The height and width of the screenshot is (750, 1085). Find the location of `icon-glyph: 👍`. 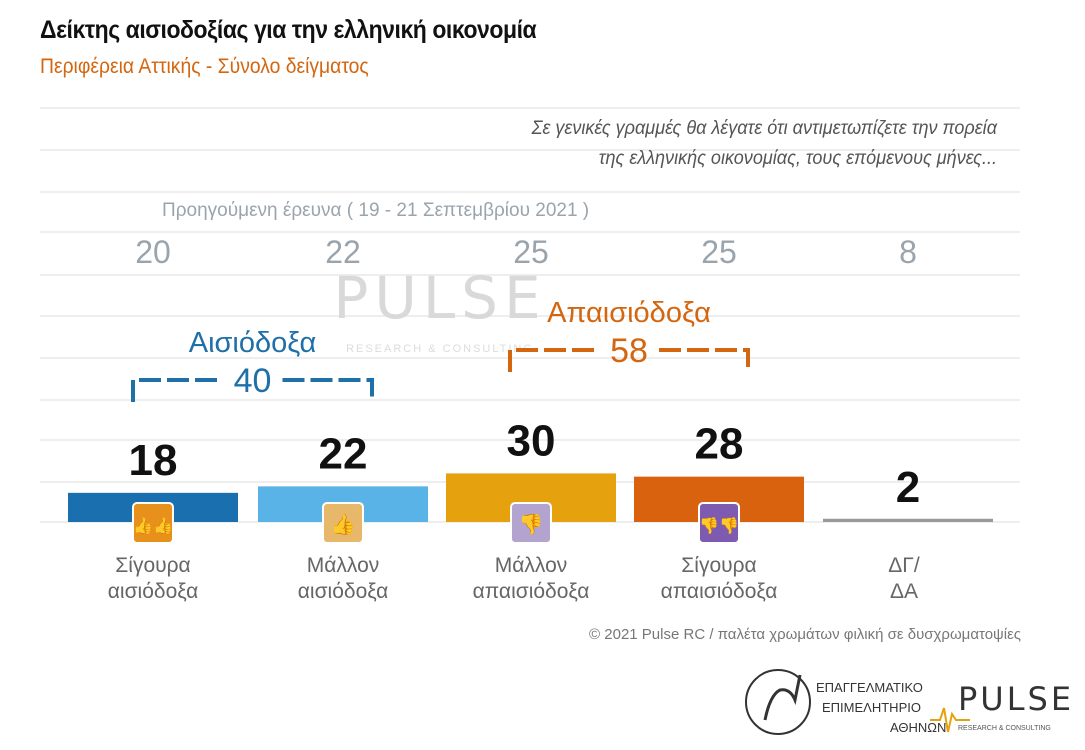

icon-glyph: 👍 is located at coordinates (343, 524).